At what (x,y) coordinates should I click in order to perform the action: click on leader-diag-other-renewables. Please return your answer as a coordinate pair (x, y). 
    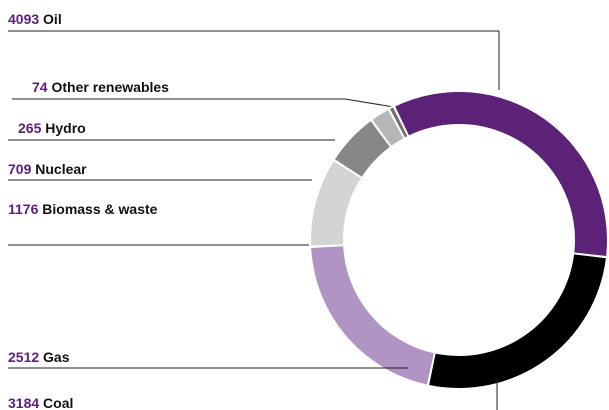
    Looking at the image, I should click on (367, 102).